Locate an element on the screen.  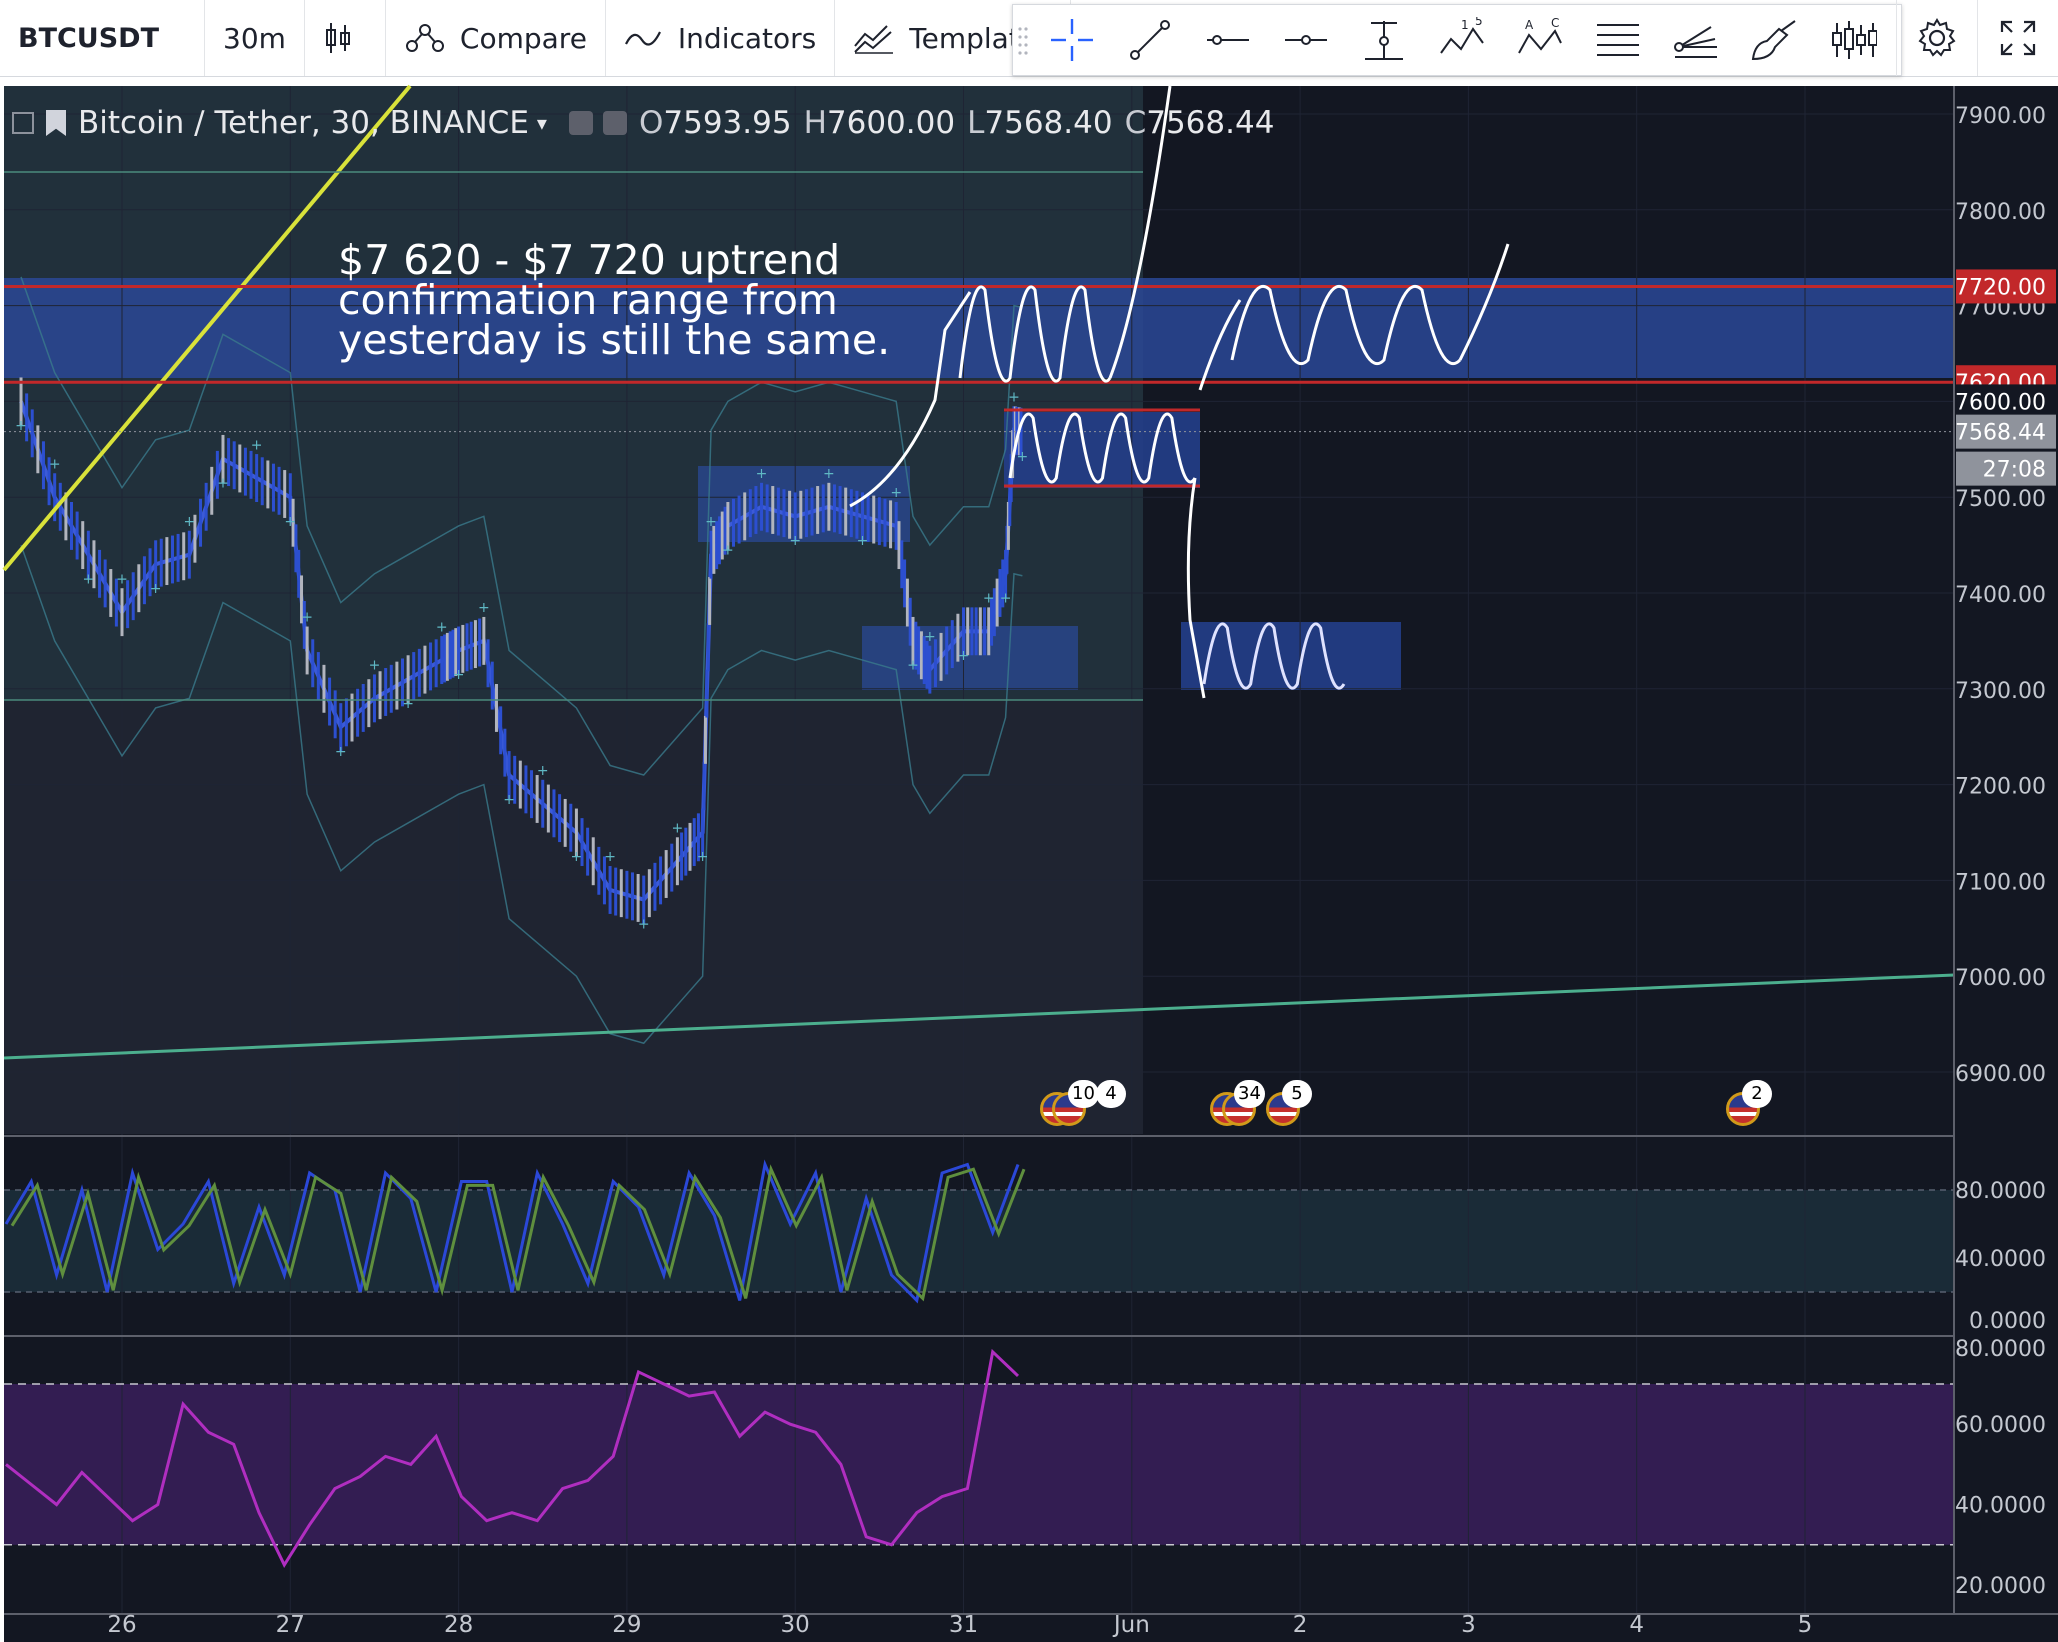
svg-text: A is located at coordinates (1529, 25).